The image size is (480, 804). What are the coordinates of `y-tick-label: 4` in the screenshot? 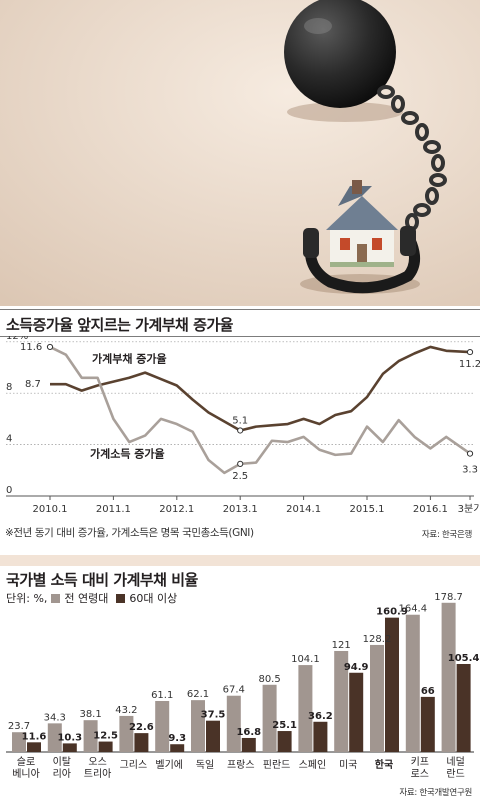 It's located at (9, 439).